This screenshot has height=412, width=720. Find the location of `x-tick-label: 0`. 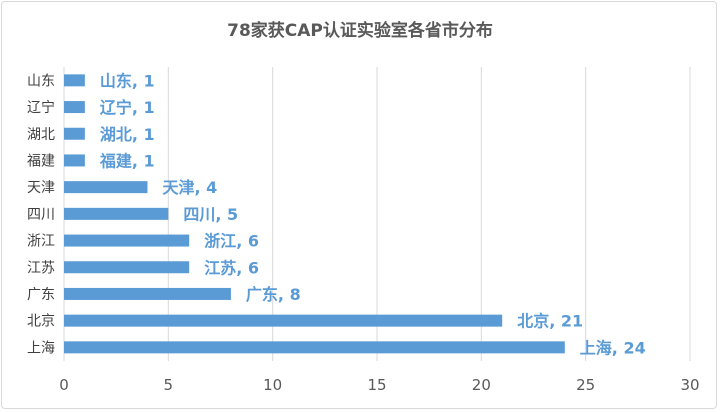

x-tick-label: 0 is located at coordinates (64, 385).